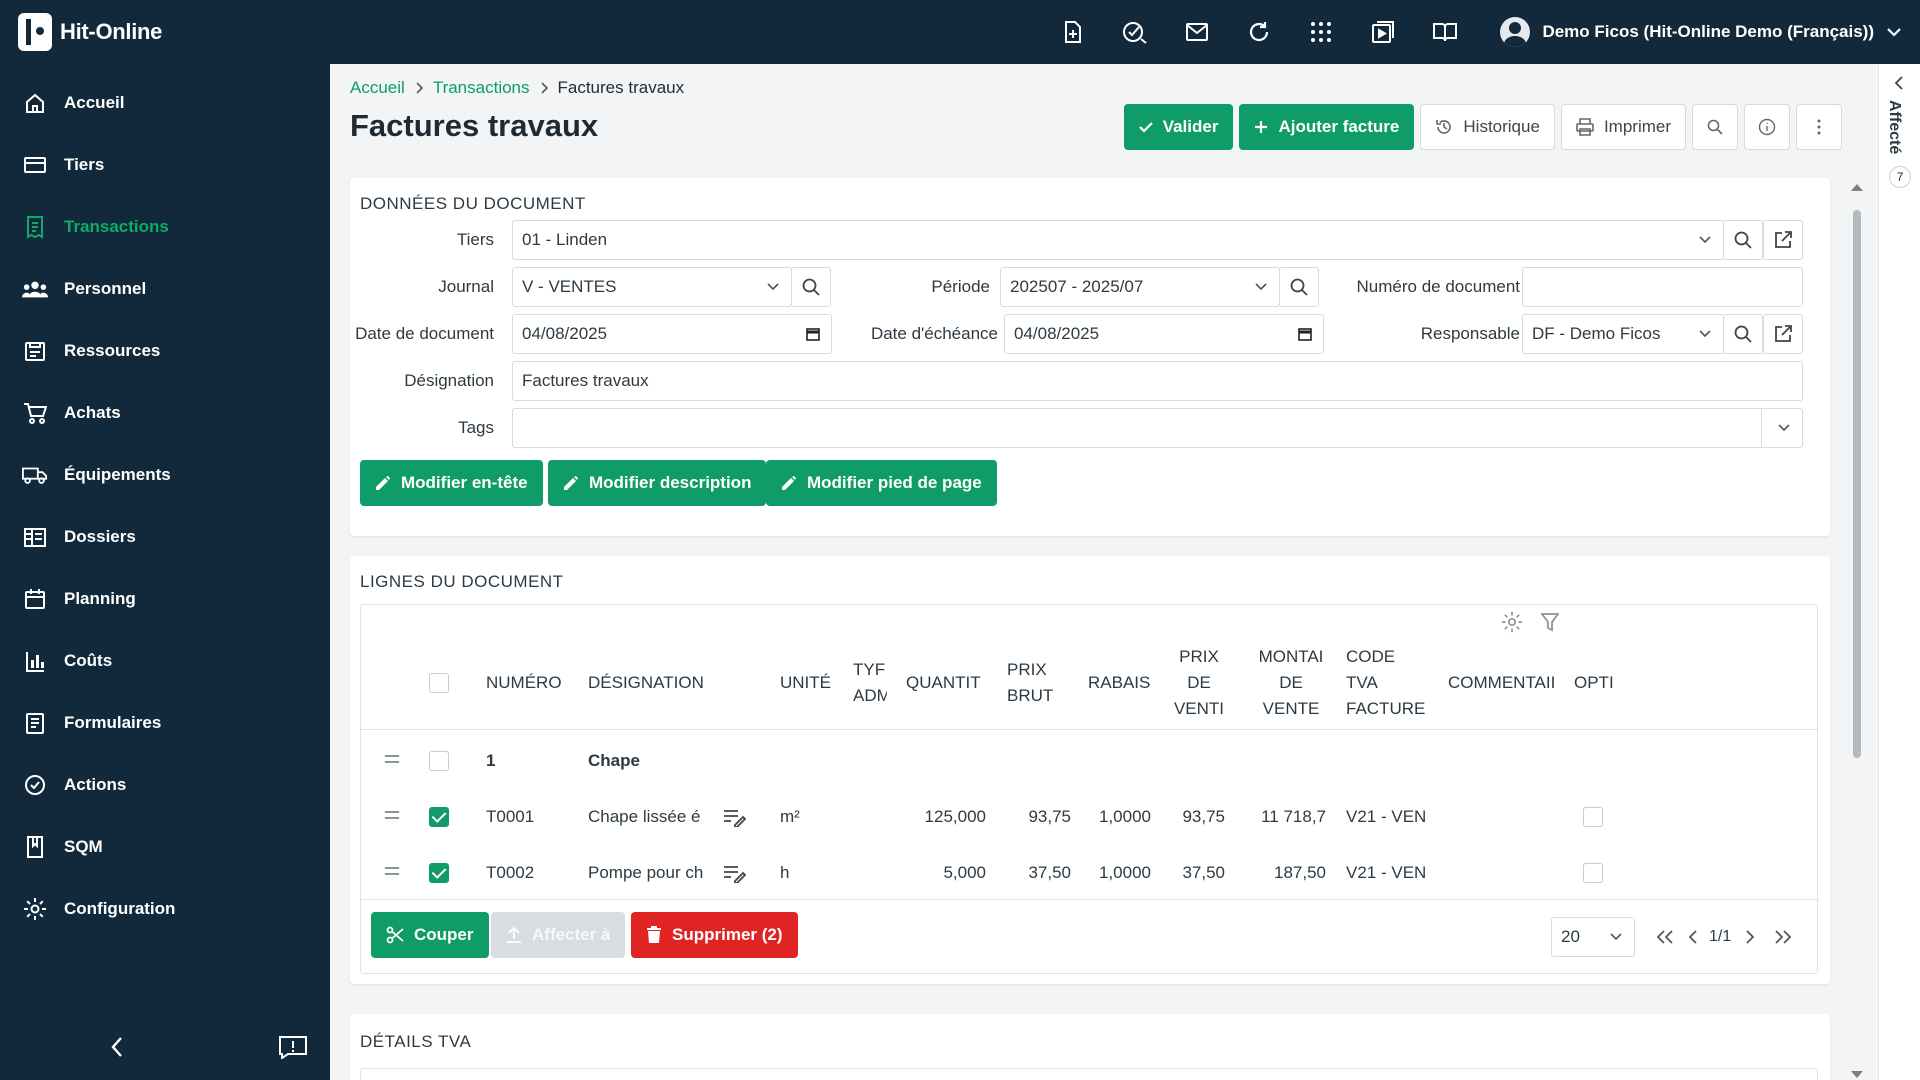 The image size is (1920, 1080). What do you see at coordinates (165, 785) in the screenshot?
I see `sidebar-item-actions: Actions` at bounding box center [165, 785].